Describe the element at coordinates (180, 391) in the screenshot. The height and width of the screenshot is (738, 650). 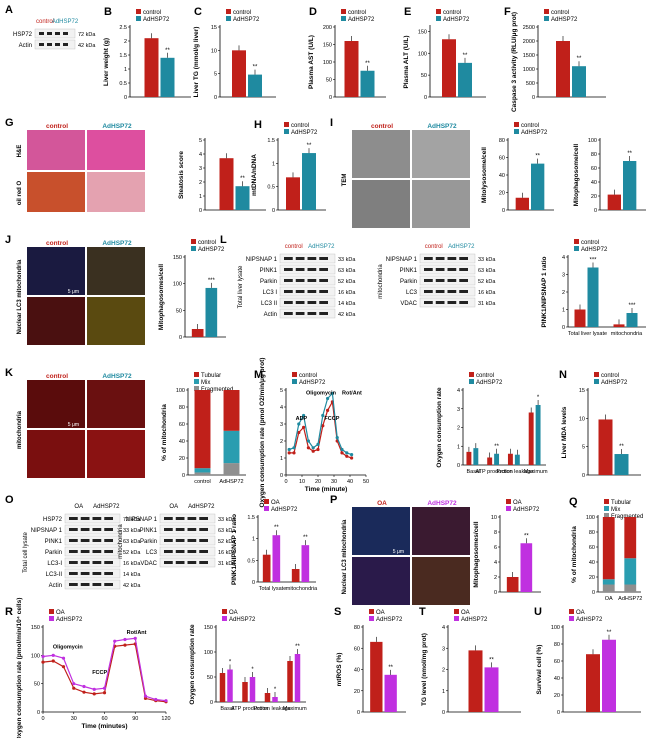
I see `ytick-label-K2: 100` at that location.